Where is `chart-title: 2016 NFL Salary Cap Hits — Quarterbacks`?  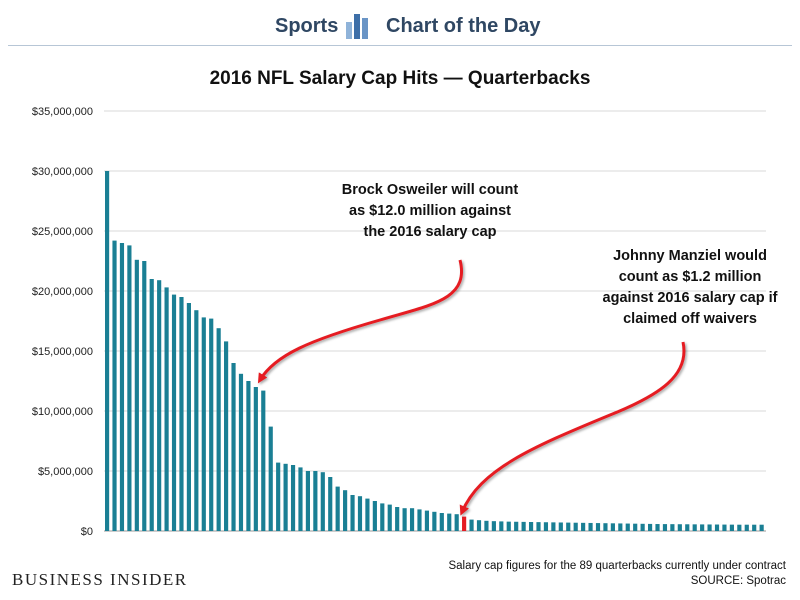 chart-title: 2016 NFL Salary Cap Hits — Quarterbacks is located at coordinates (400, 78).